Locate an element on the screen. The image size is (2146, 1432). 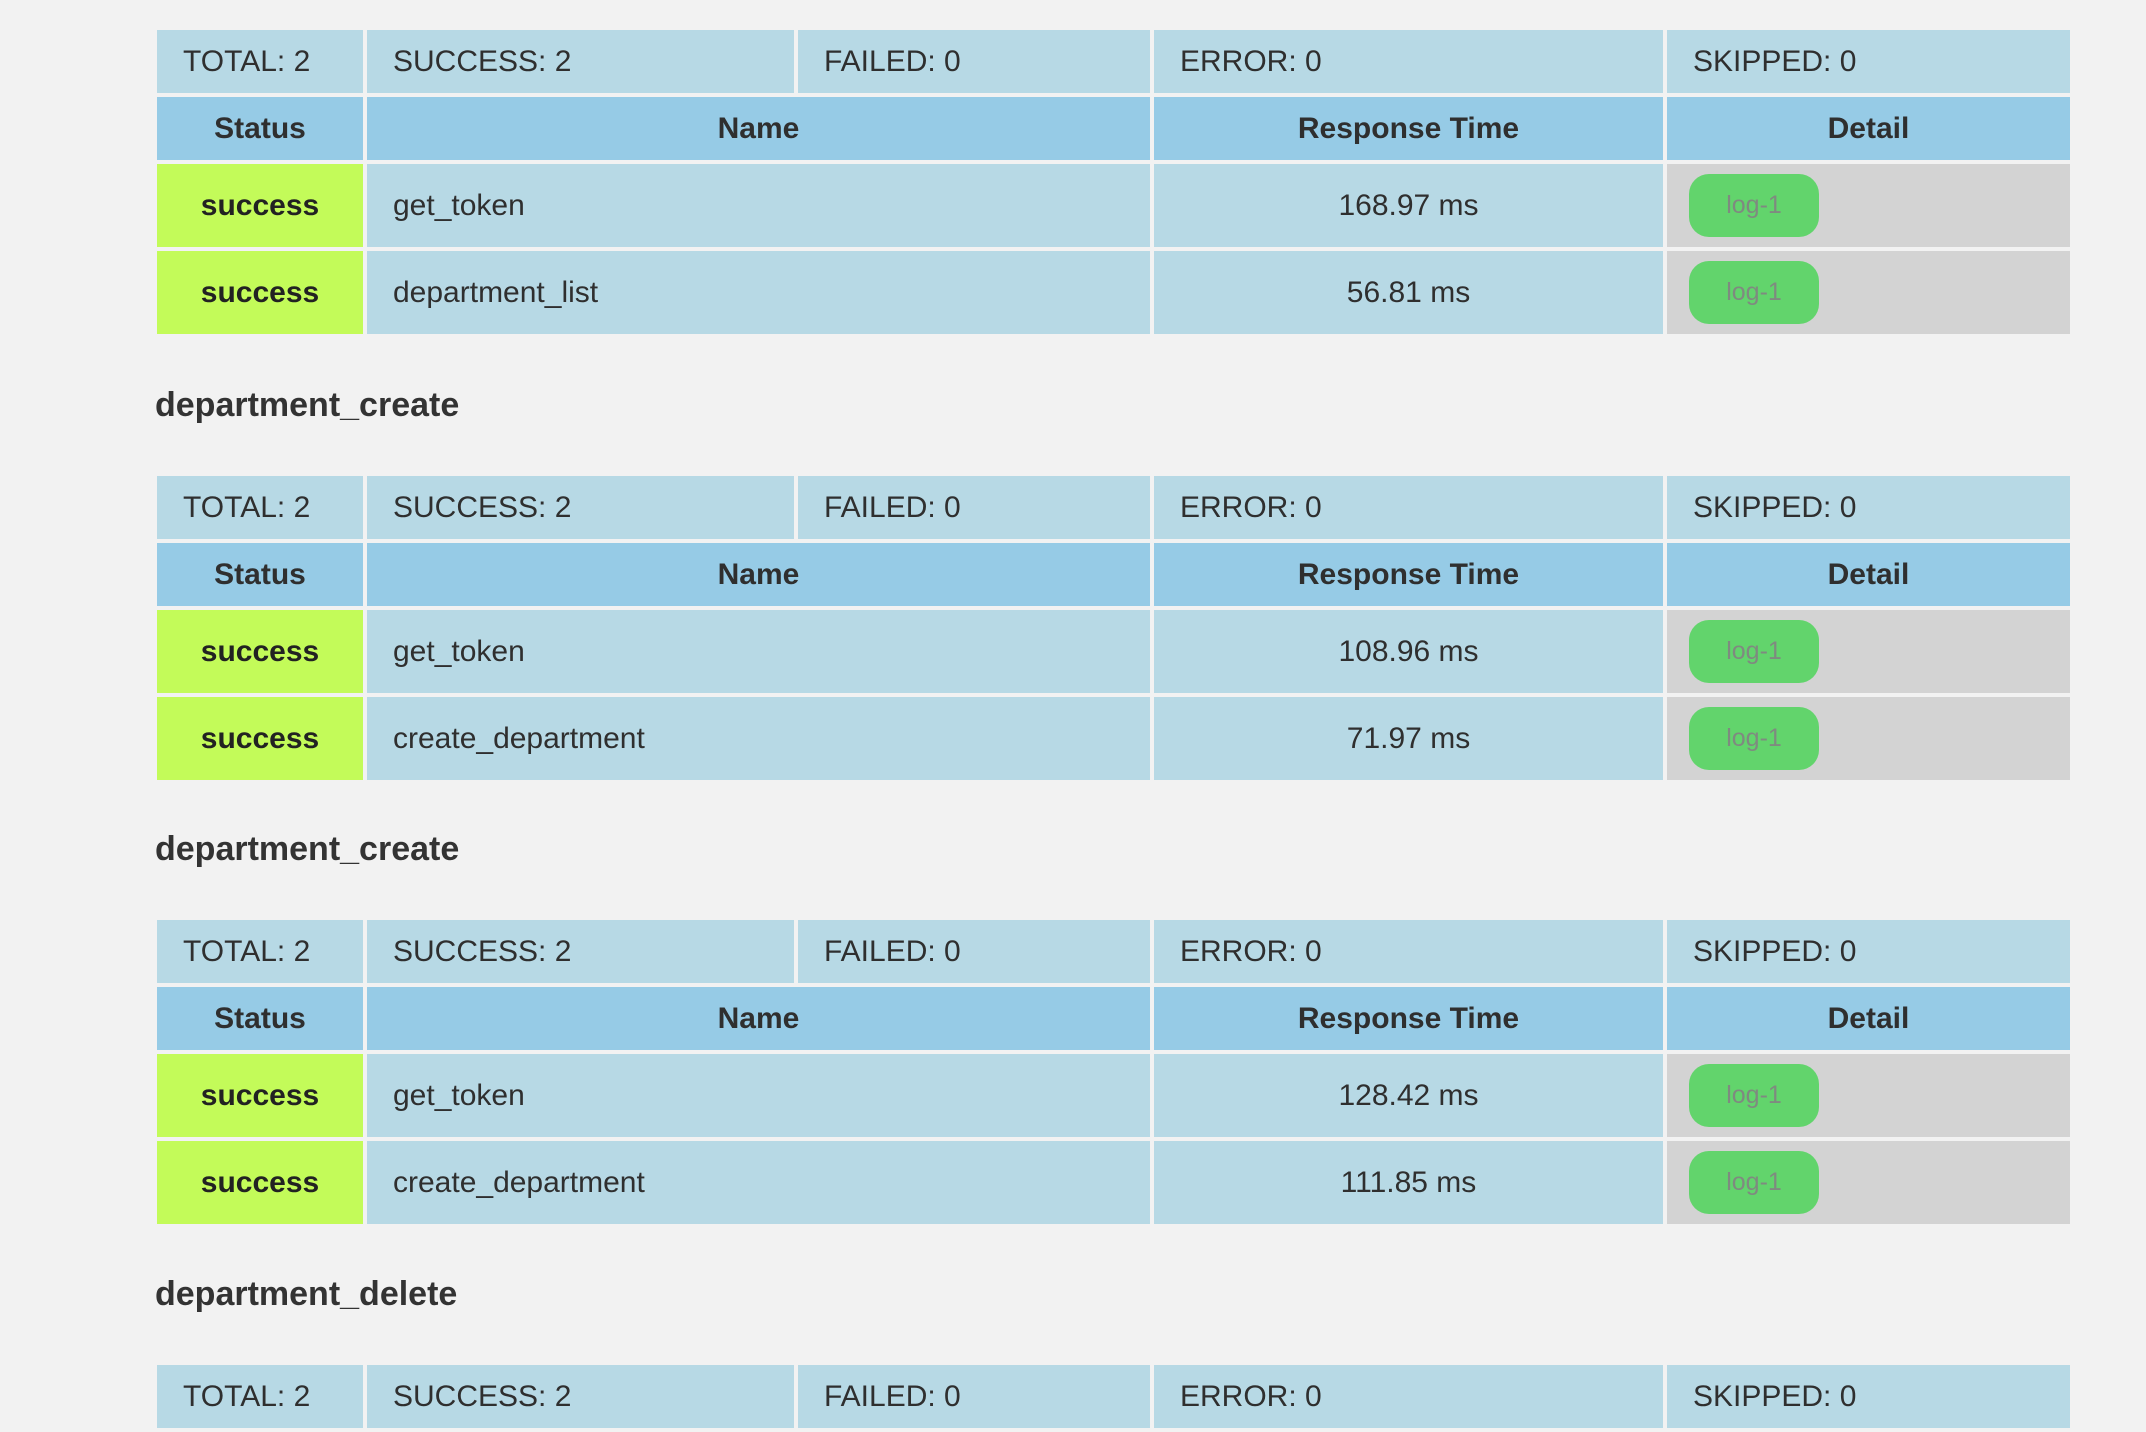
table-row: success create_department 111.85 ms log-1 is located at coordinates (1113, 1182).